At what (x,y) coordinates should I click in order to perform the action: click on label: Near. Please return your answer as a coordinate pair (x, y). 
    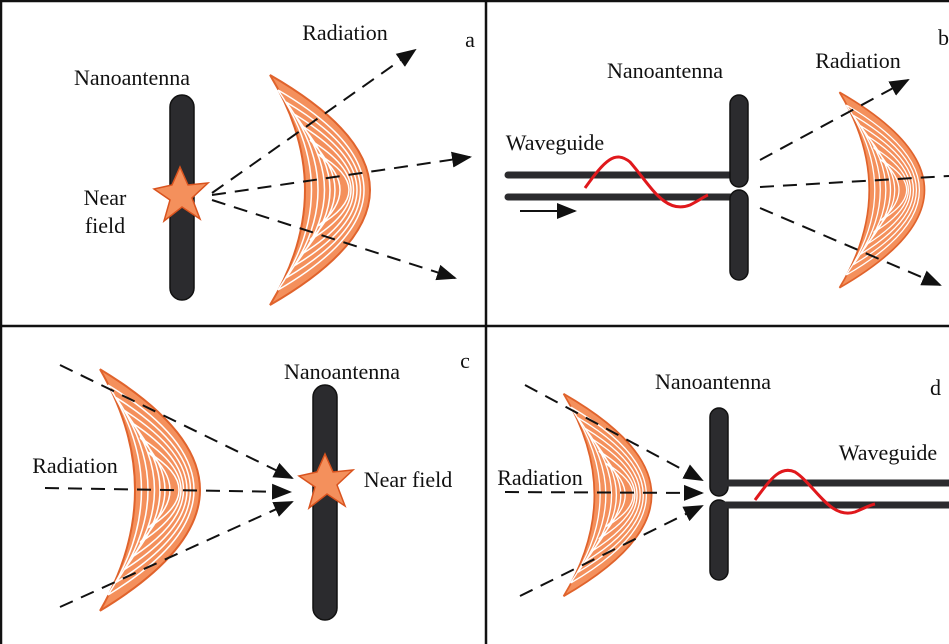
    Looking at the image, I should click on (105, 197).